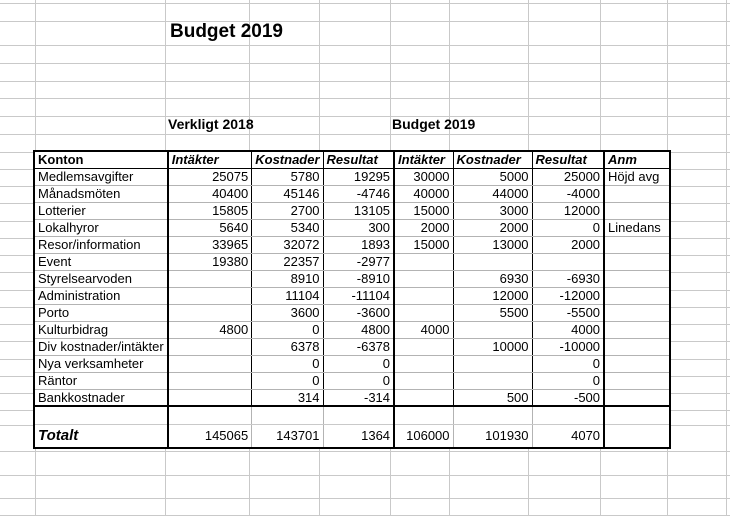  I want to click on cell-intakter-2018: 40400, so click(209, 194).